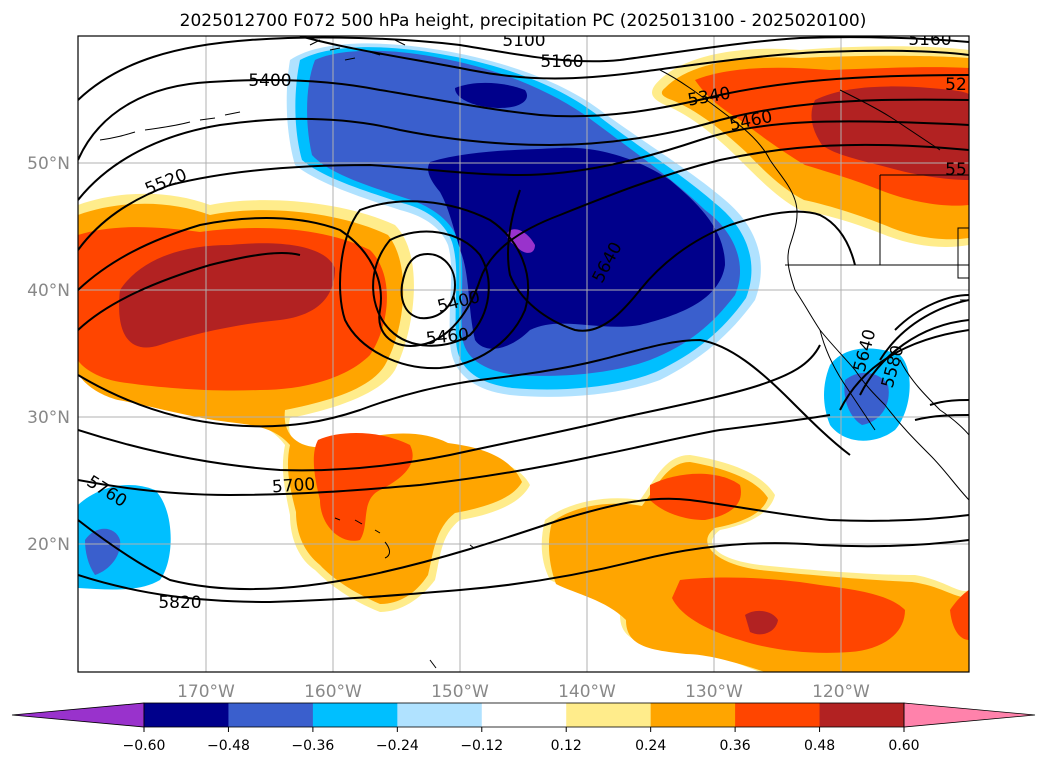 The width and height of the screenshot is (1047, 765). Describe the element at coordinates (206, 692) in the screenshot. I see `lon-label: 170°W` at that location.